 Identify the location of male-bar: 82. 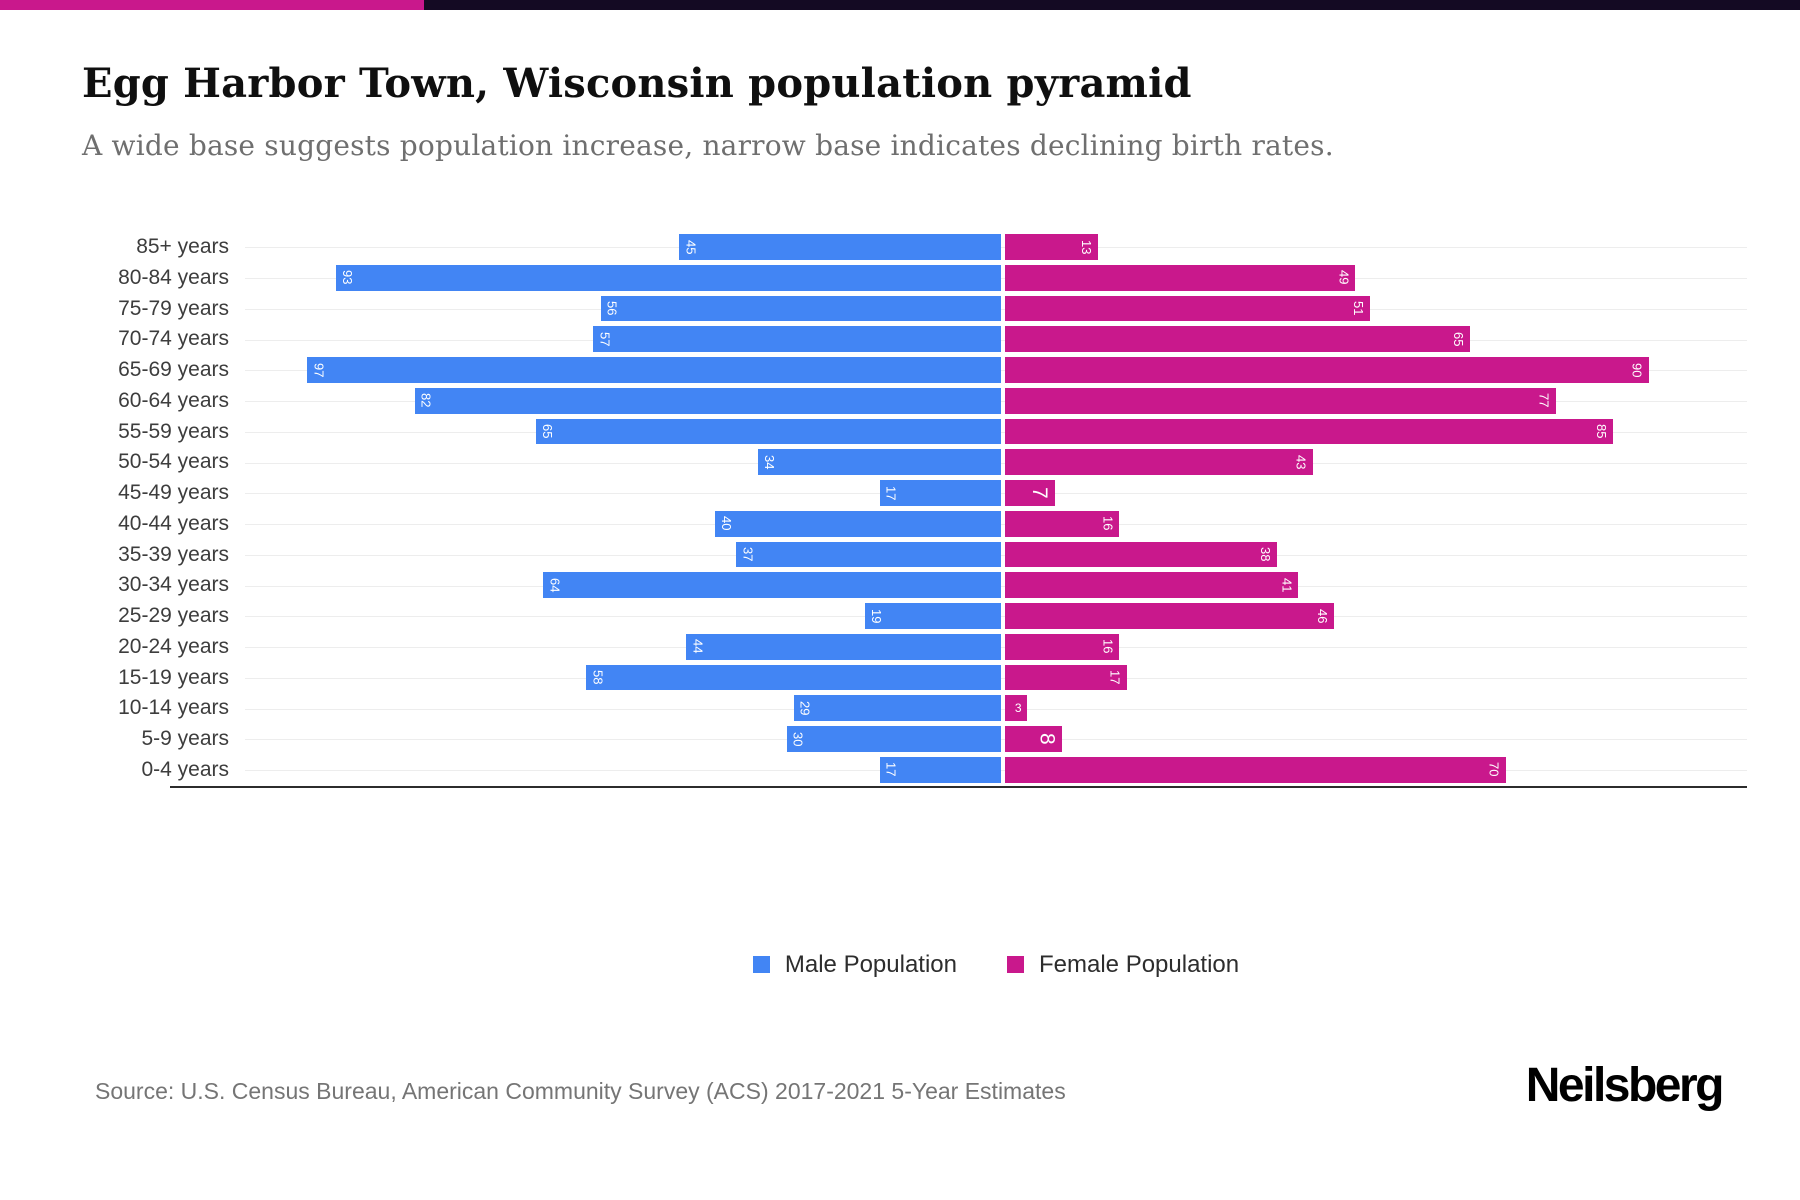
(708, 400).